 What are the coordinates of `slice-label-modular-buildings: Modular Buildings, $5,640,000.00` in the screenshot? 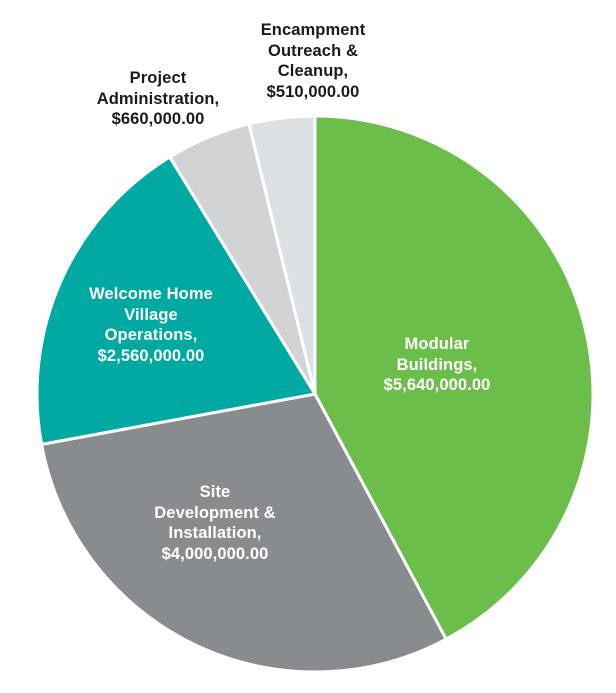 It's located at (437, 364).